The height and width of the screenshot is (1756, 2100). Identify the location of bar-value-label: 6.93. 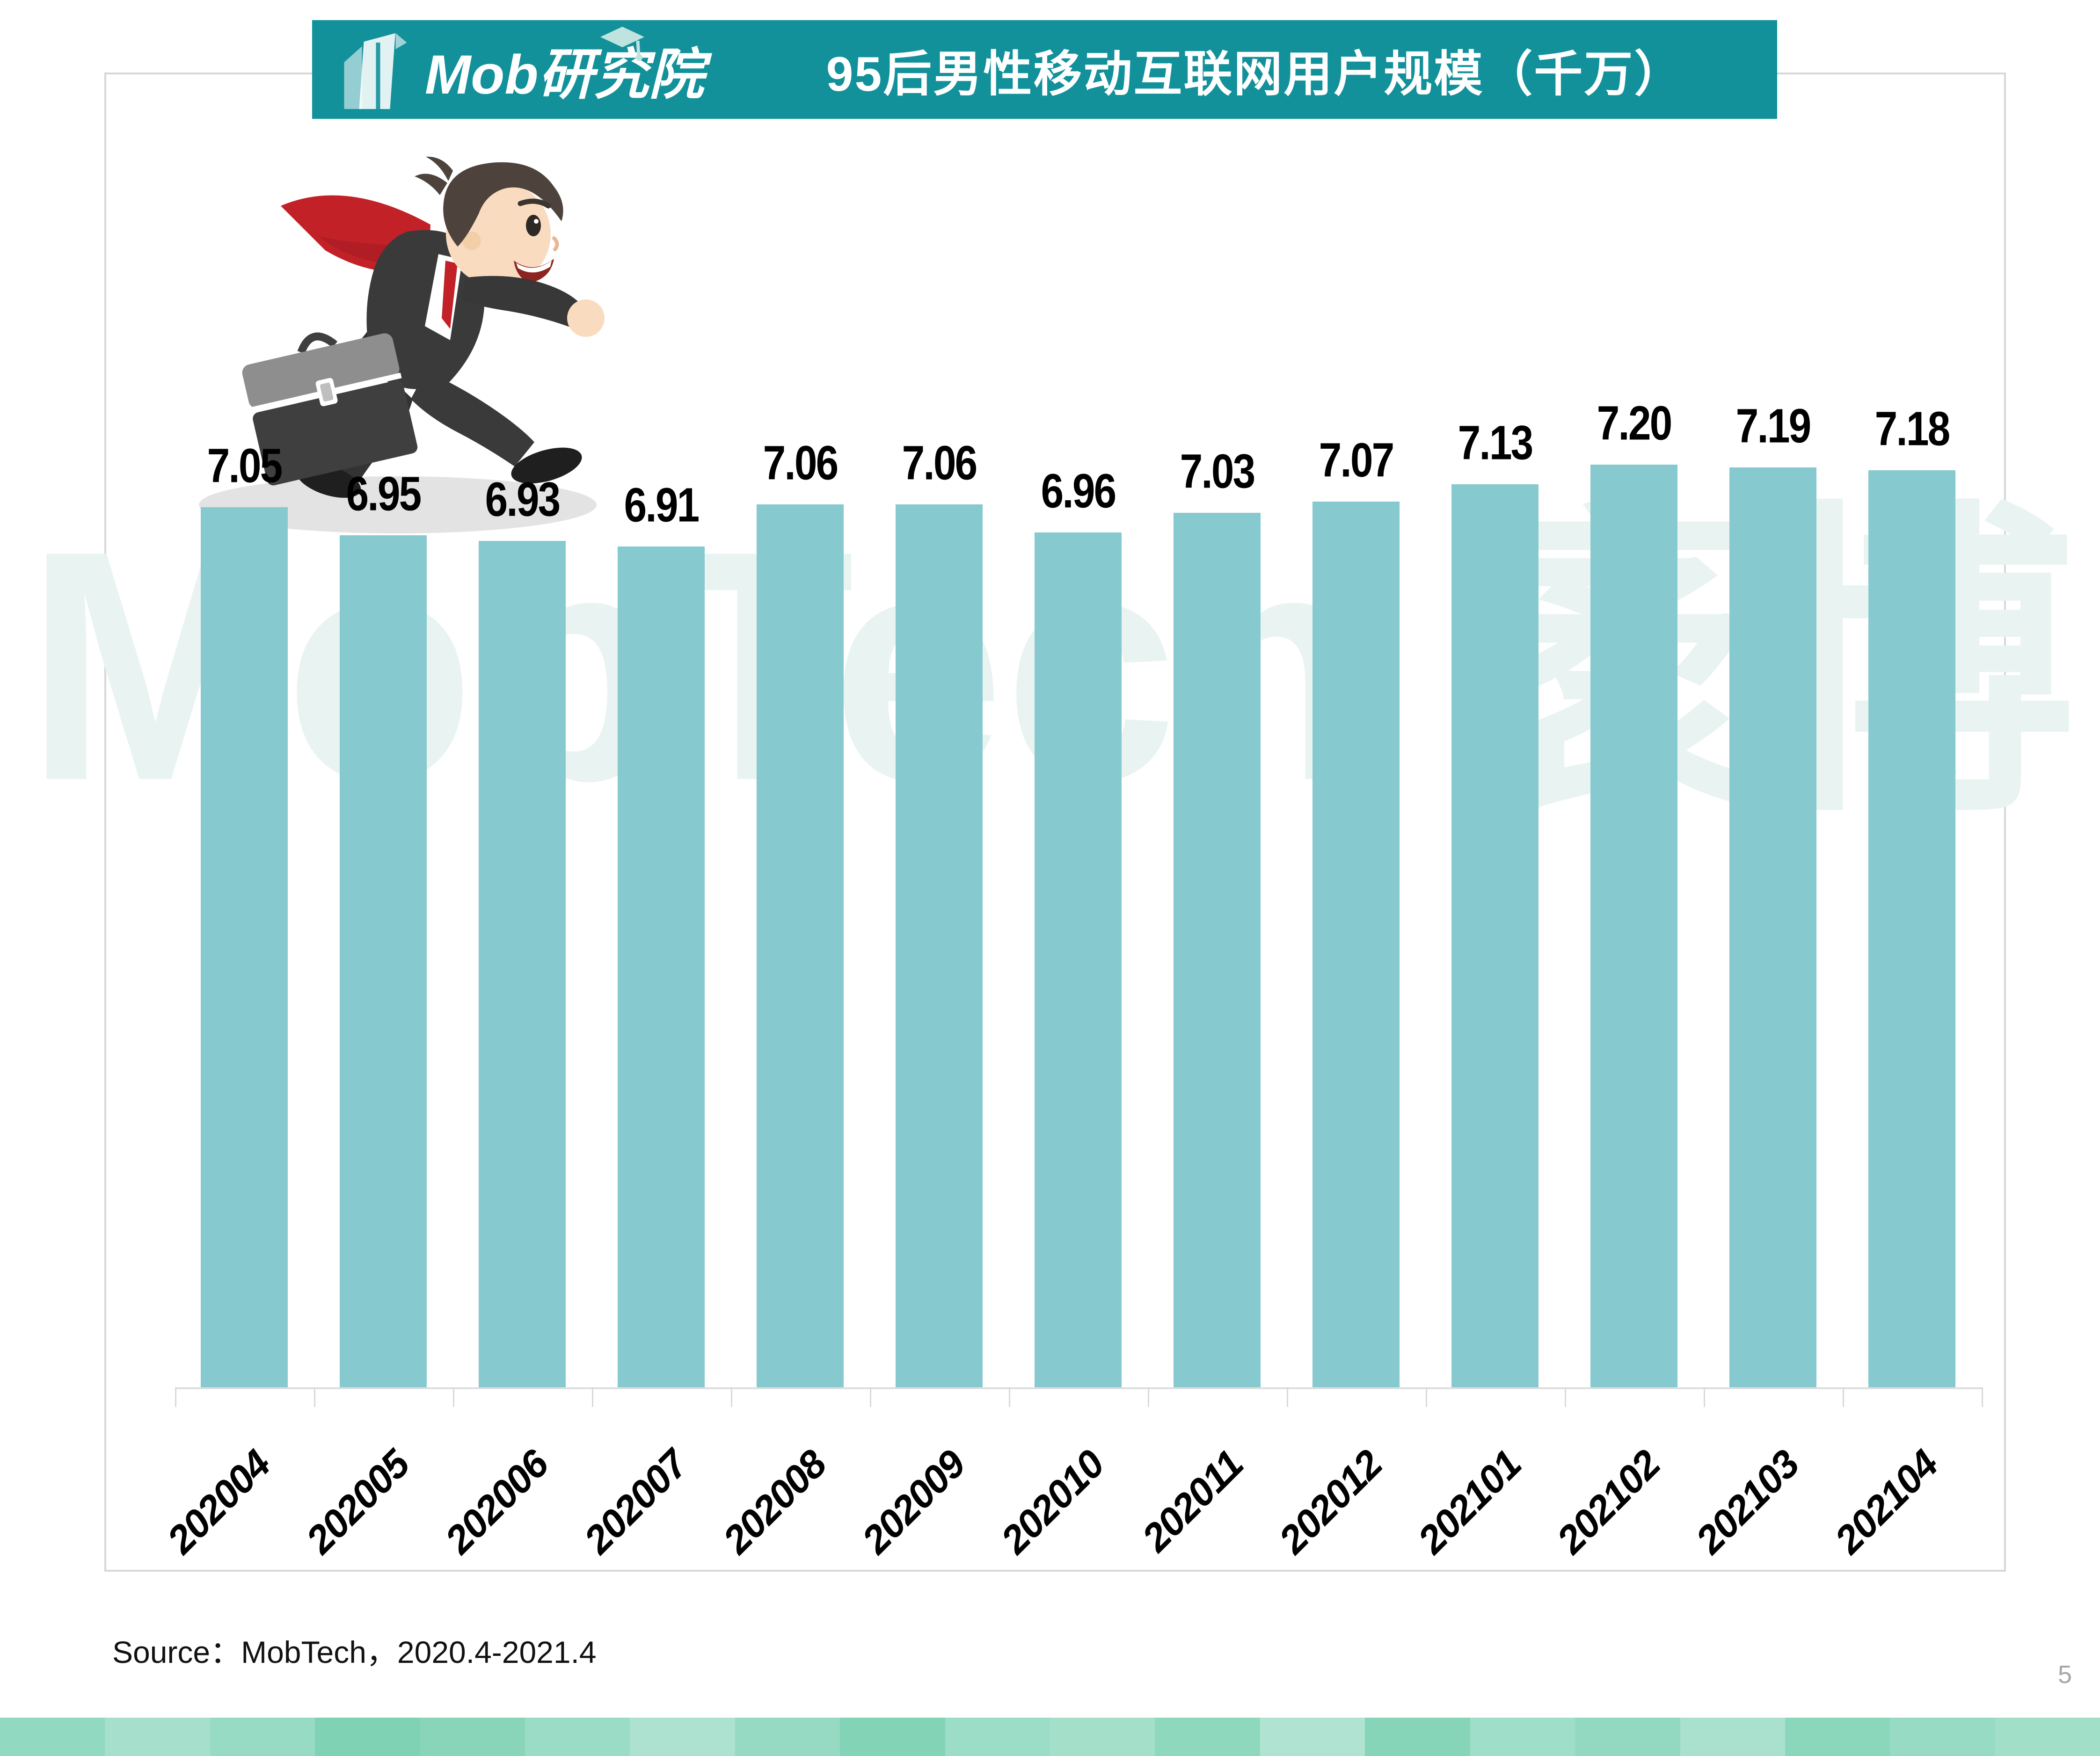
(523, 500).